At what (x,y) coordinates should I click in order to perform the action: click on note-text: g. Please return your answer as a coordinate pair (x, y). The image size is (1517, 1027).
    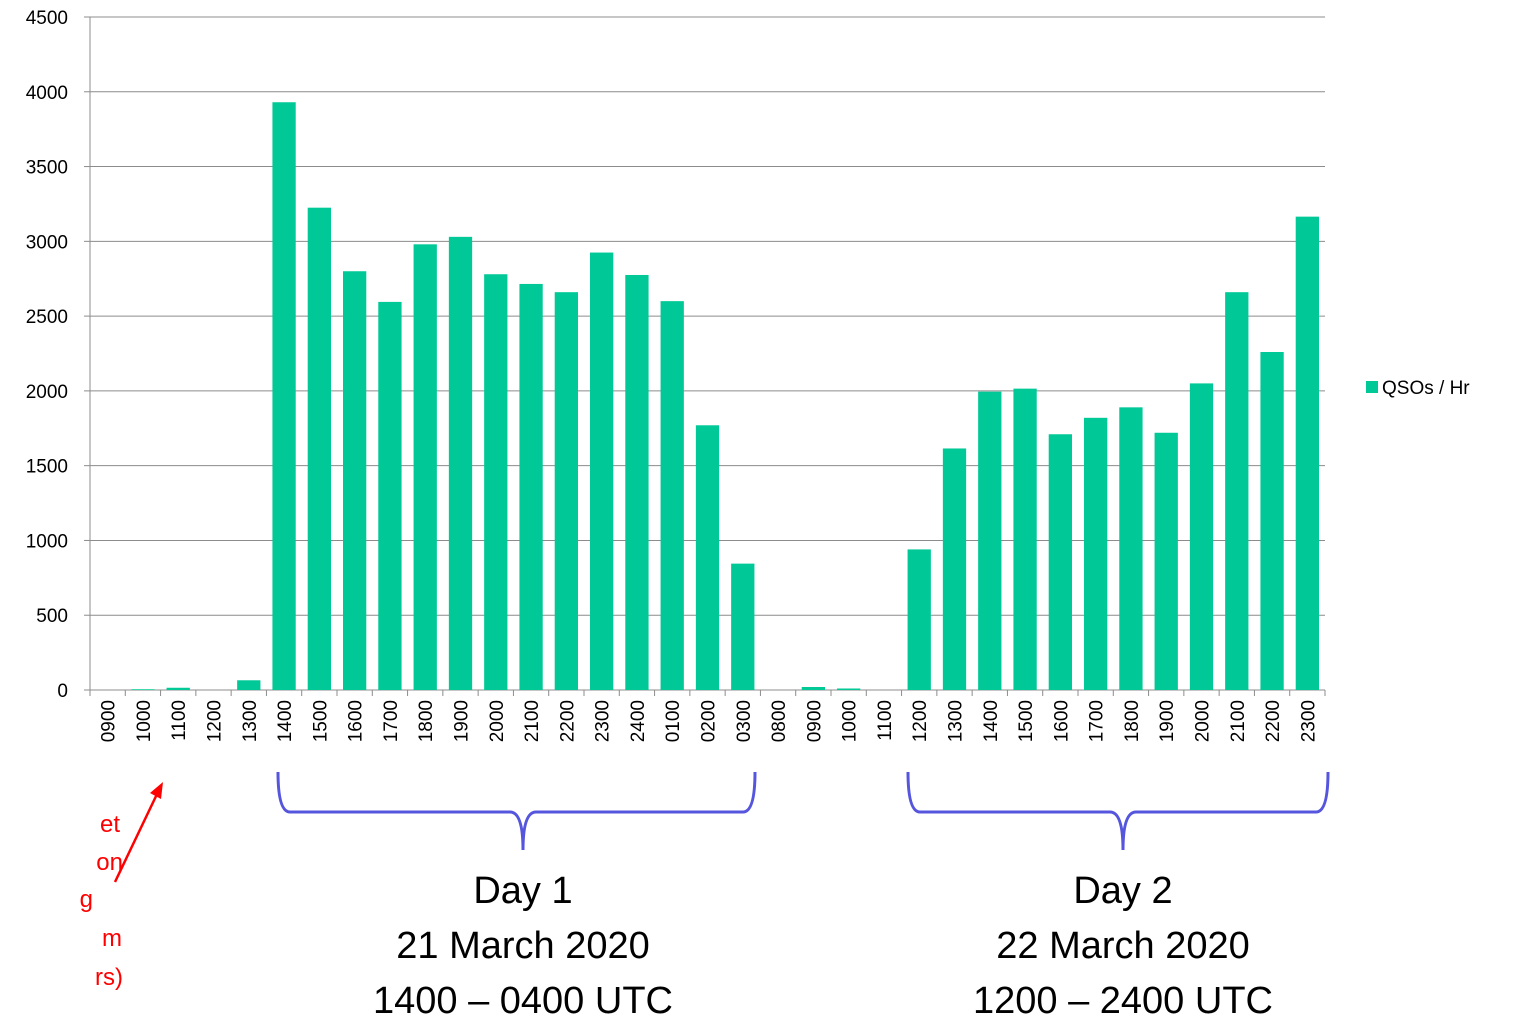
    Looking at the image, I should click on (86, 899).